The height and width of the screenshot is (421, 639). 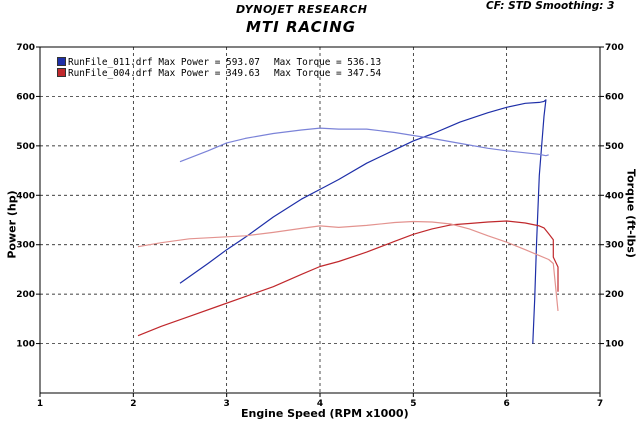 I want to click on y-tick-label-left: 500, so click(x=25, y=147).